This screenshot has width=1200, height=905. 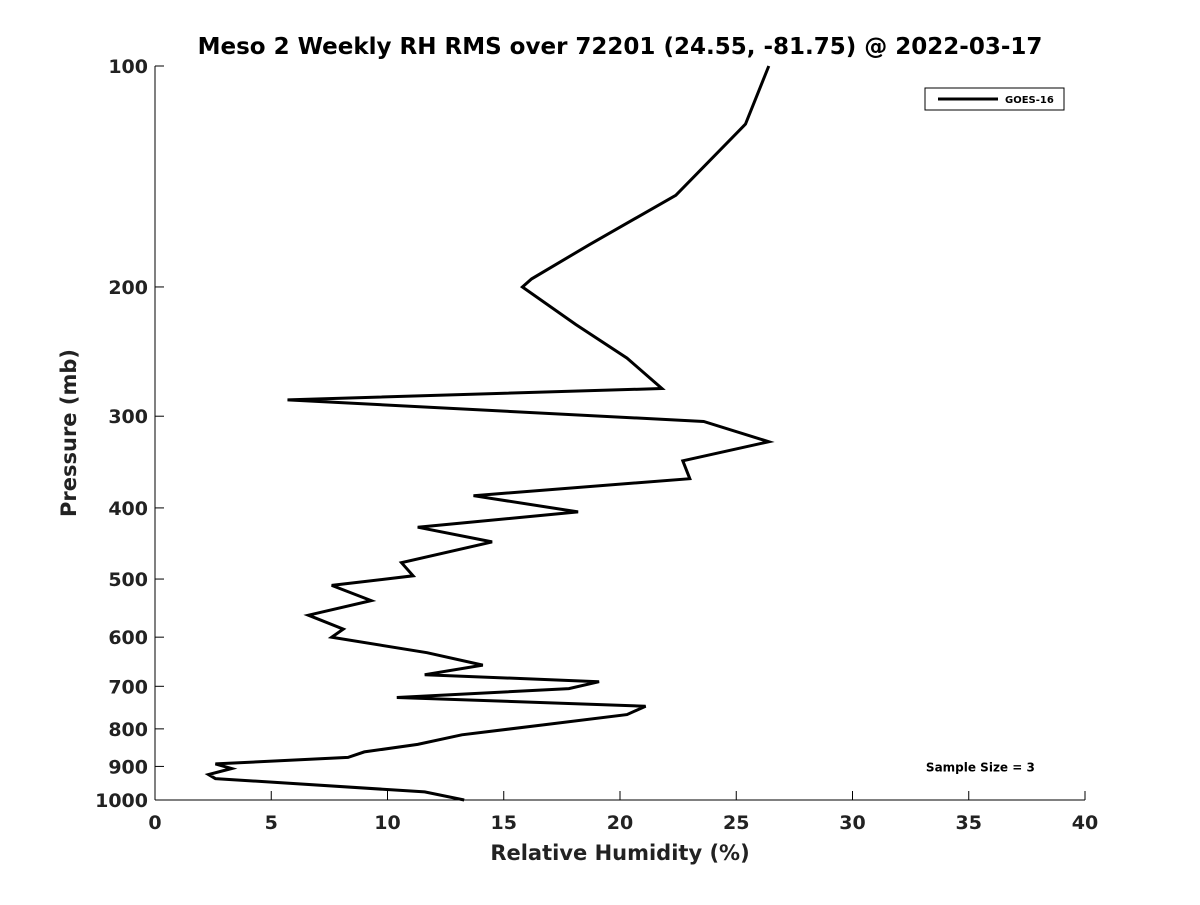 What do you see at coordinates (154, 823) in the screenshot?
I see `x-tick-label: 0` at bounding box center [154, 823].